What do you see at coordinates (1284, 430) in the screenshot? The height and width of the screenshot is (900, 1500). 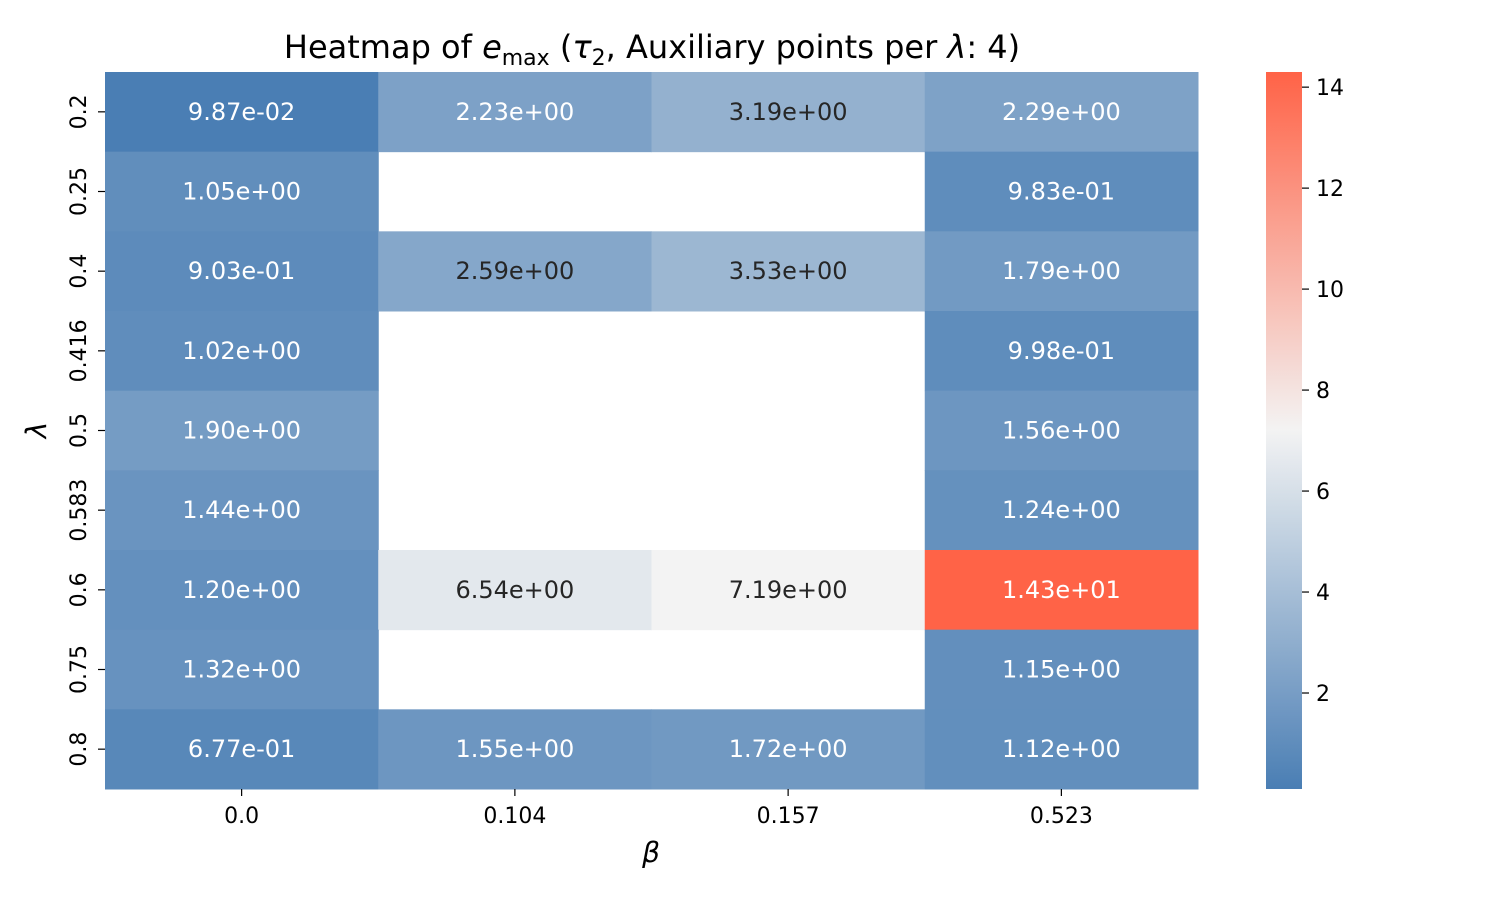 I see `colorbar` at bounding box center [1284, 430].